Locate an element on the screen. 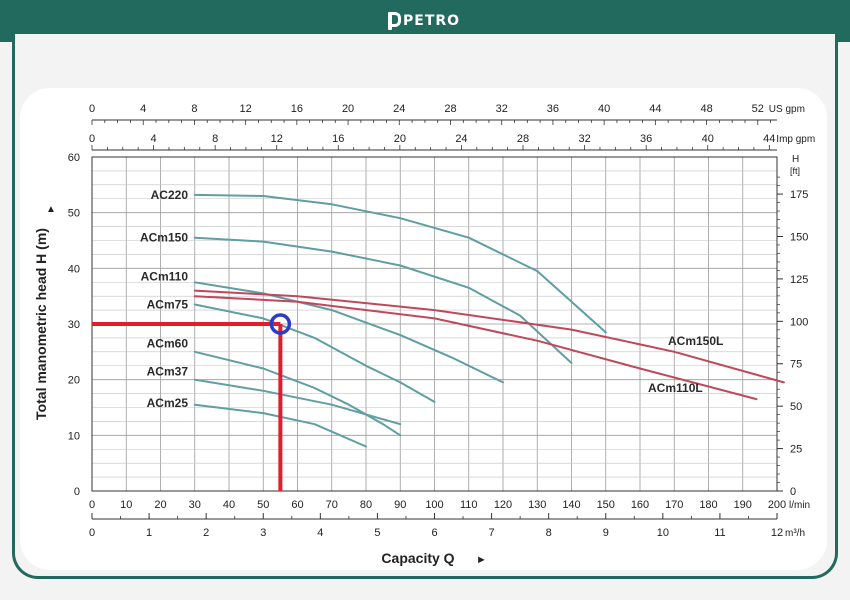  series-line-acm37 is located at coordinates (297, 402).